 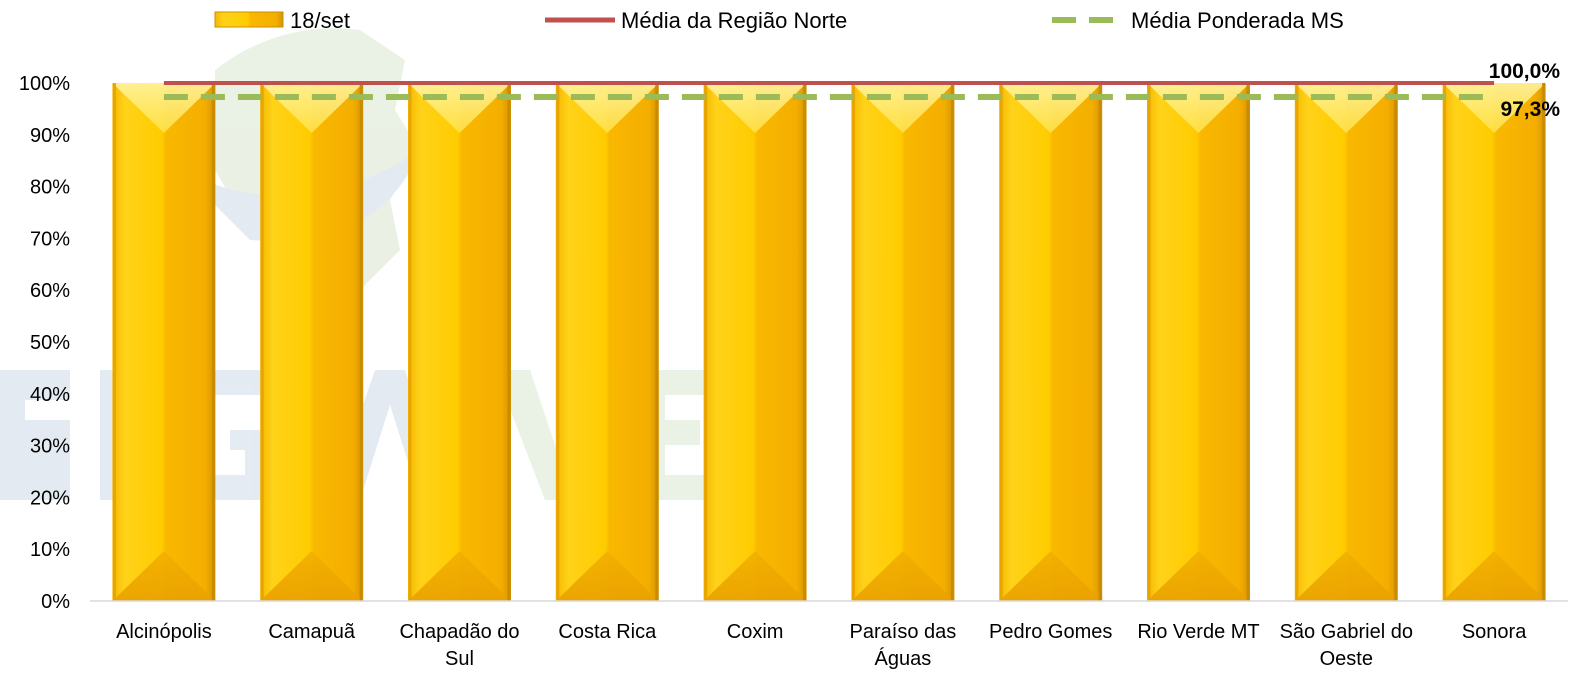 I want to click on y-tick-label: 60%, so click(x=50, y=291).